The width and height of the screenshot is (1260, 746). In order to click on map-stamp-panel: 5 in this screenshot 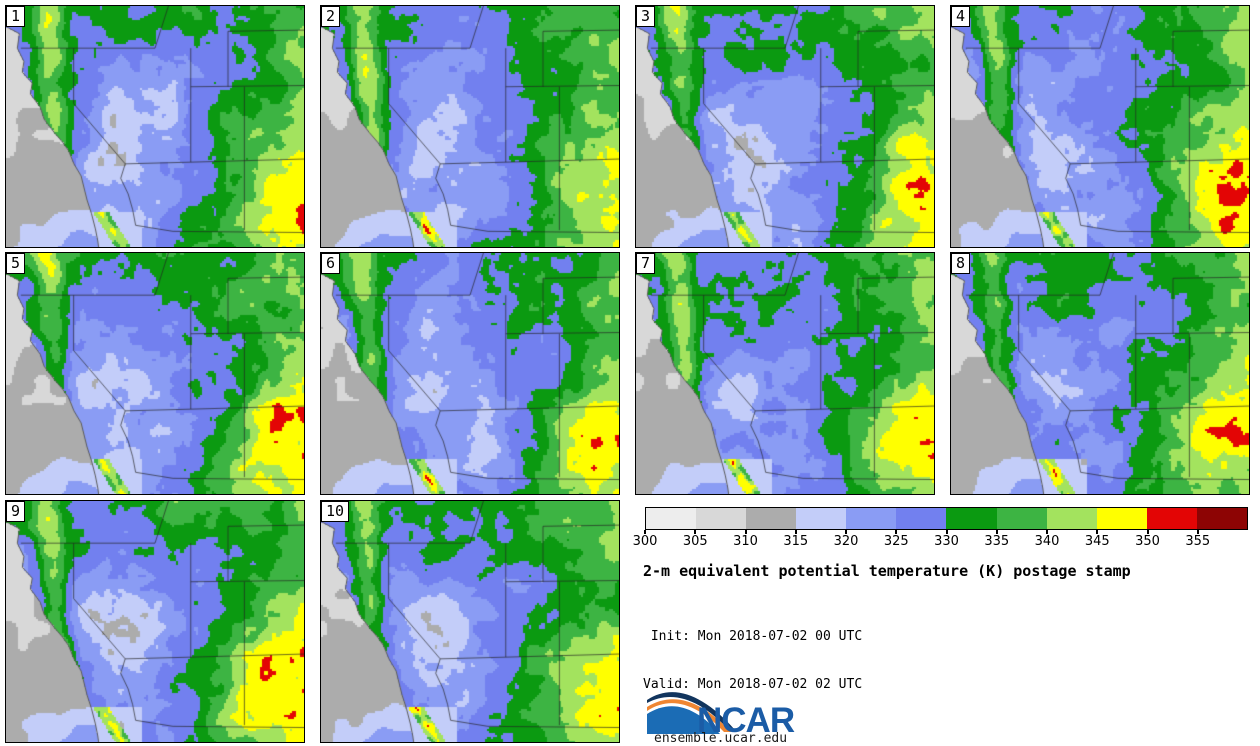, I will do `click(155, 373)`.